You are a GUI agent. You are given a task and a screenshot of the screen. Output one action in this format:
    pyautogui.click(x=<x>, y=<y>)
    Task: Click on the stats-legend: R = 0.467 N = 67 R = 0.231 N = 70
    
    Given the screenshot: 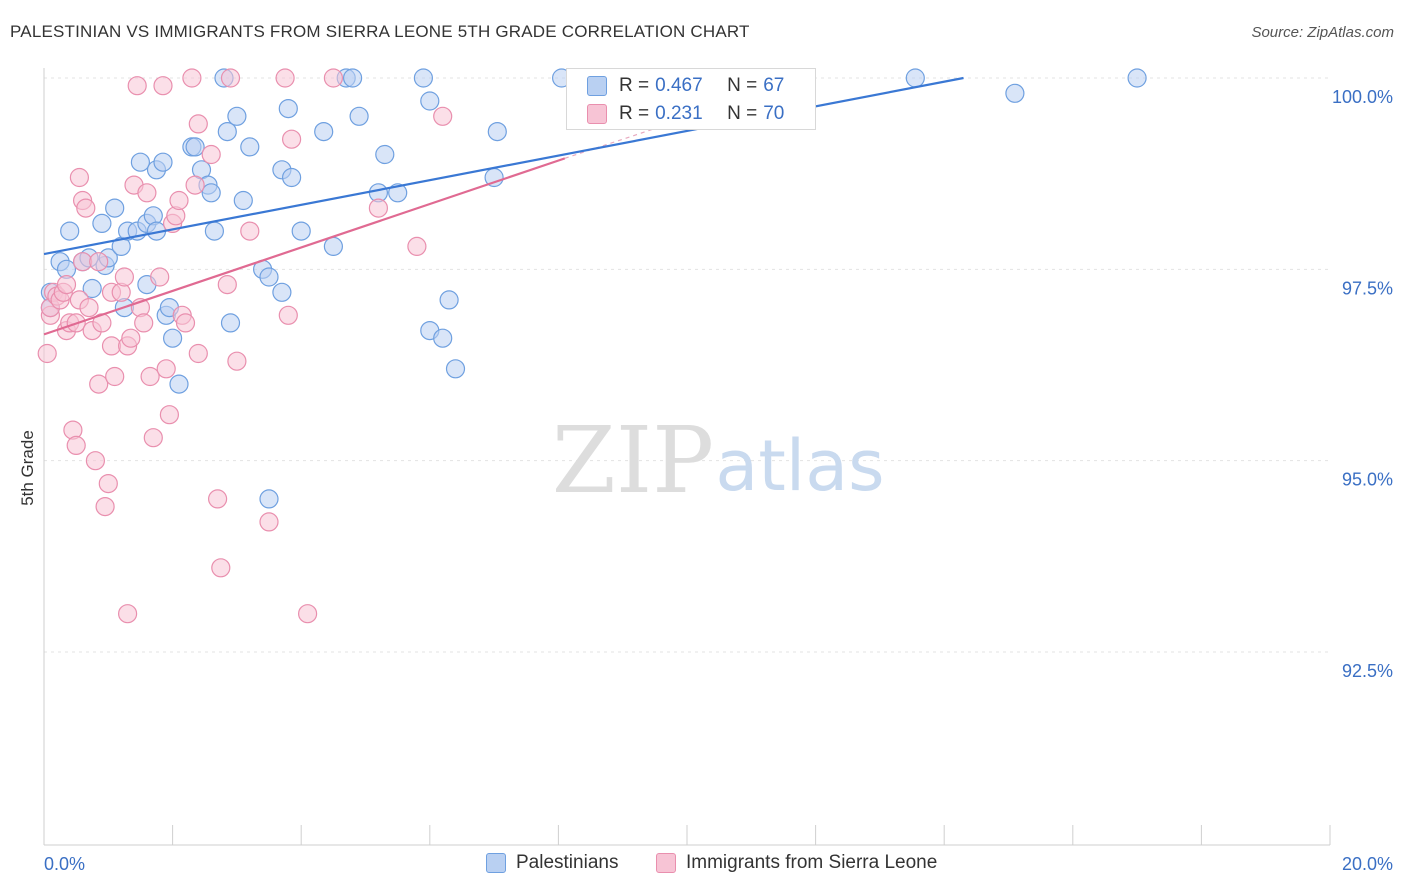 What is the action you would take?
    pyautogui.click(x=691, y=99)
    